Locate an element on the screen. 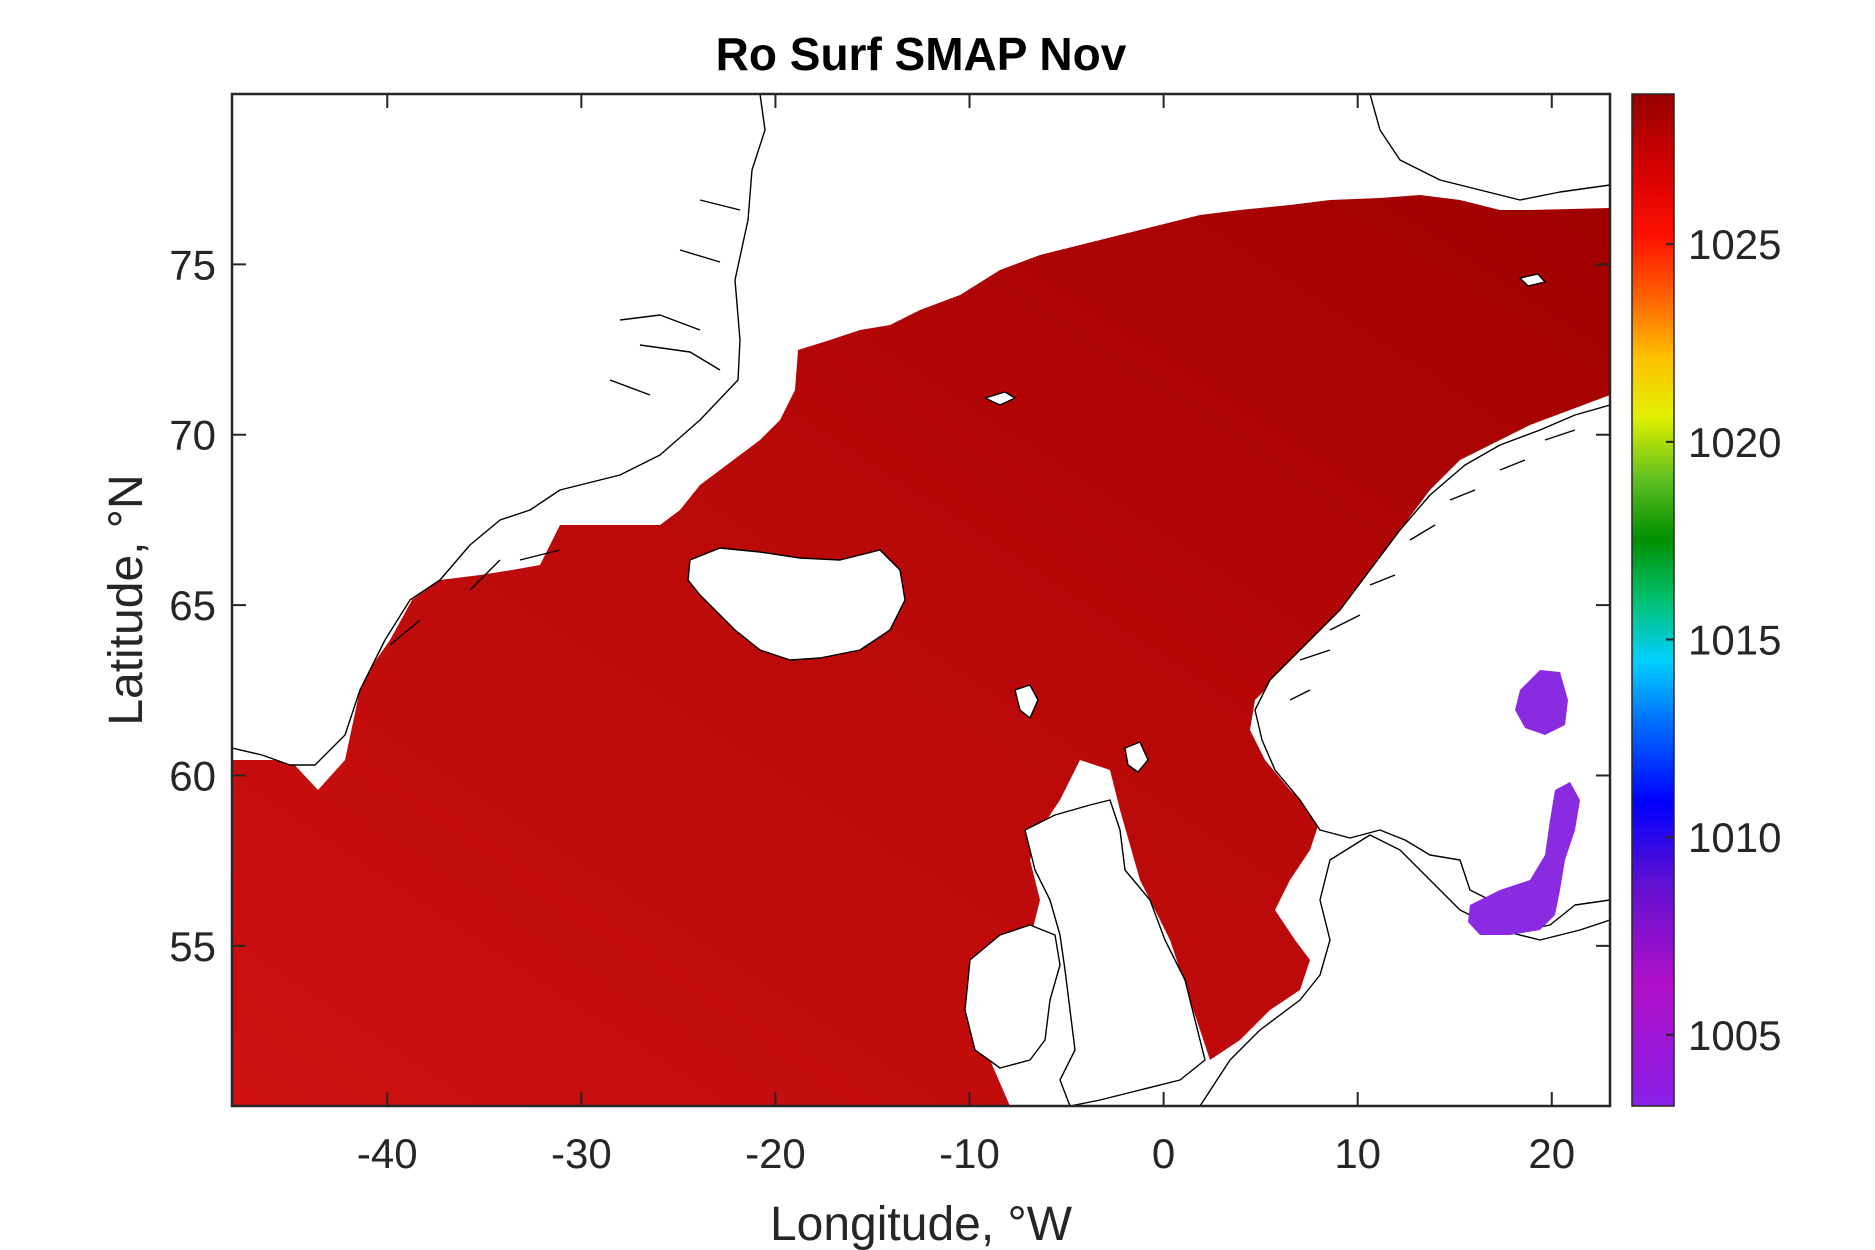 Image resolution: width=1875 pixels, height=1250 pixels. x-tick-label: -10 is located at coordinates (969, 1153).